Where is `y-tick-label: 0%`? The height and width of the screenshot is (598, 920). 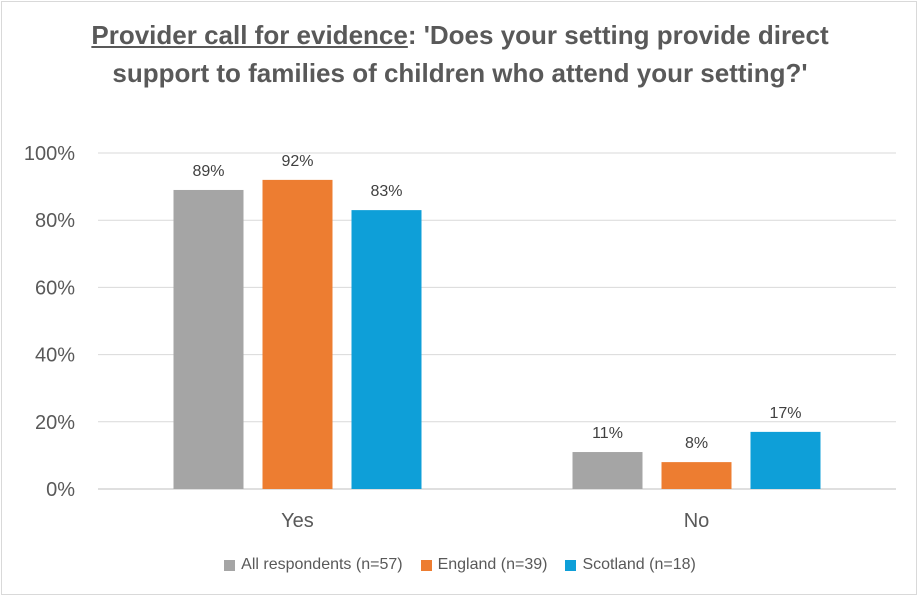
y-tick-label: 0% is located at coordinates (60, 490).